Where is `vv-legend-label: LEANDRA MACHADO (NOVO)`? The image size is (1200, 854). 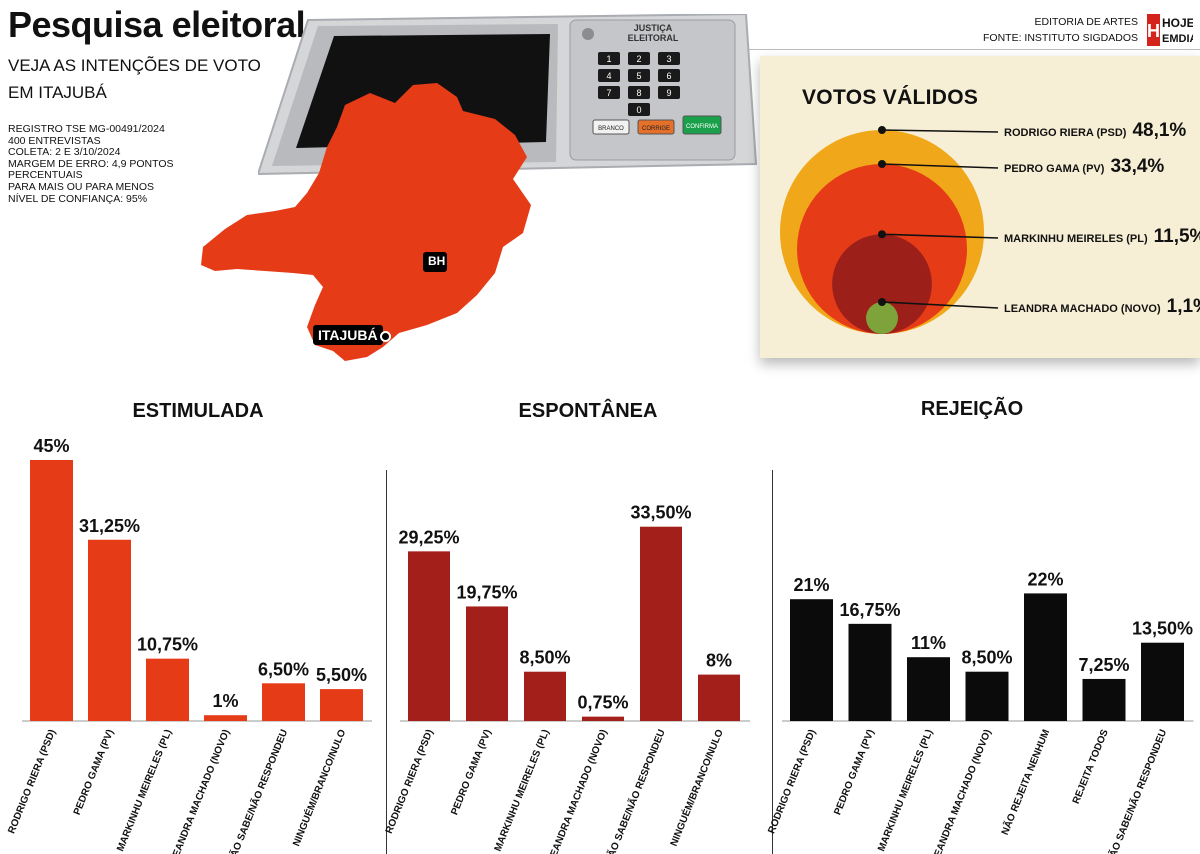 vv-legend-label: LEANDRA MACHADO (NOVO) is located at coordinates (1082, 309).